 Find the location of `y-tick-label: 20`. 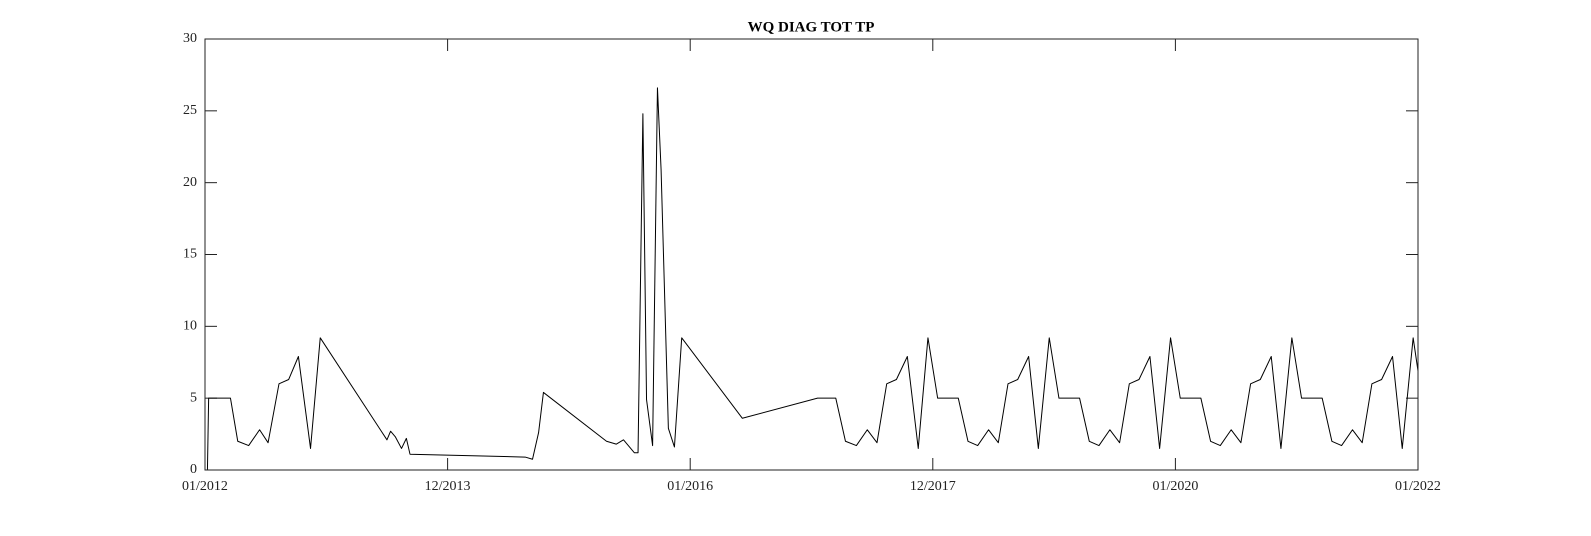

y-tick-label: 20 is located at coordinates (190, 182).